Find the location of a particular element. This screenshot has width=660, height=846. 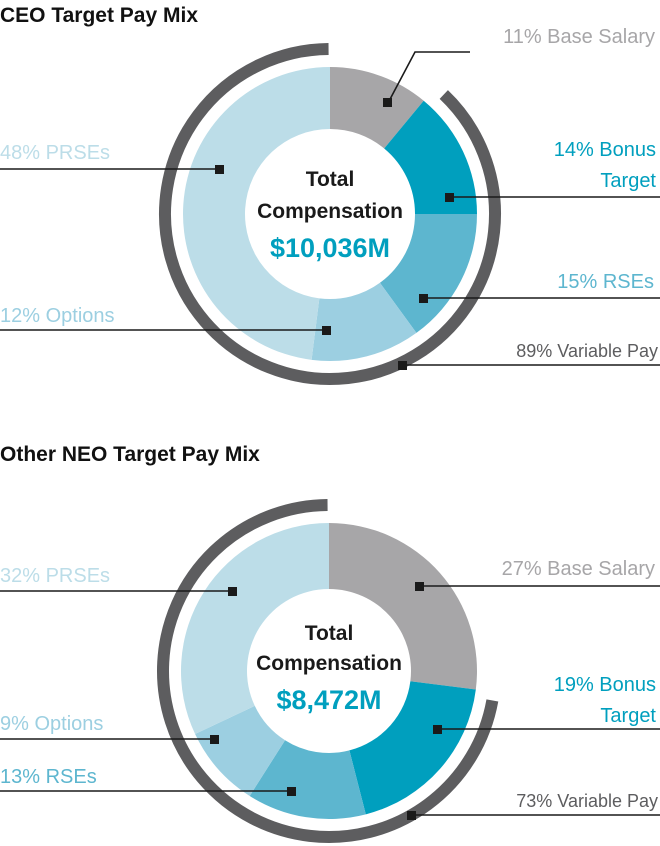

chart-1-center-total: Total is located at coordinates (330, 179).